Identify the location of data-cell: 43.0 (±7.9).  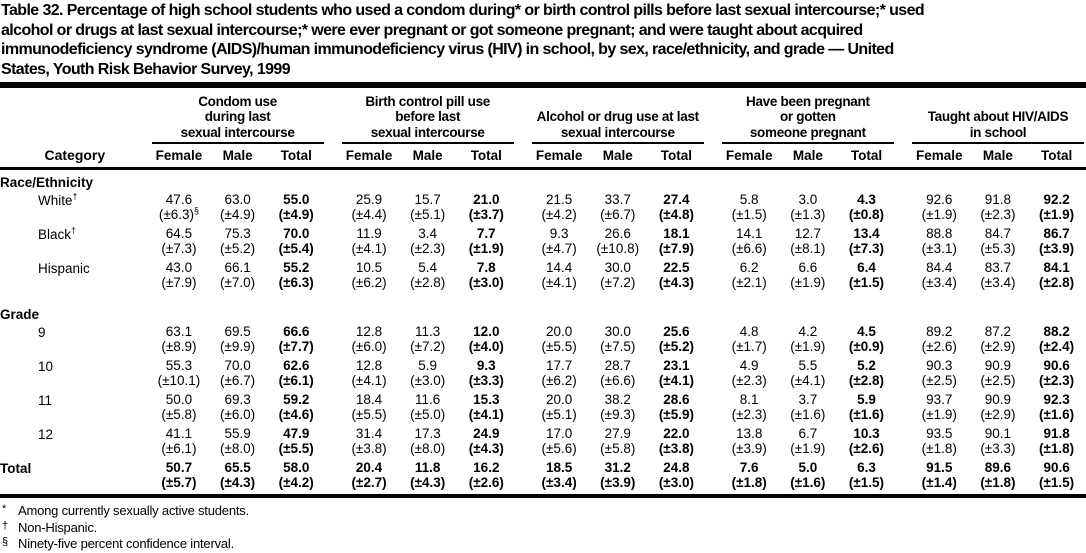
(179, 277).